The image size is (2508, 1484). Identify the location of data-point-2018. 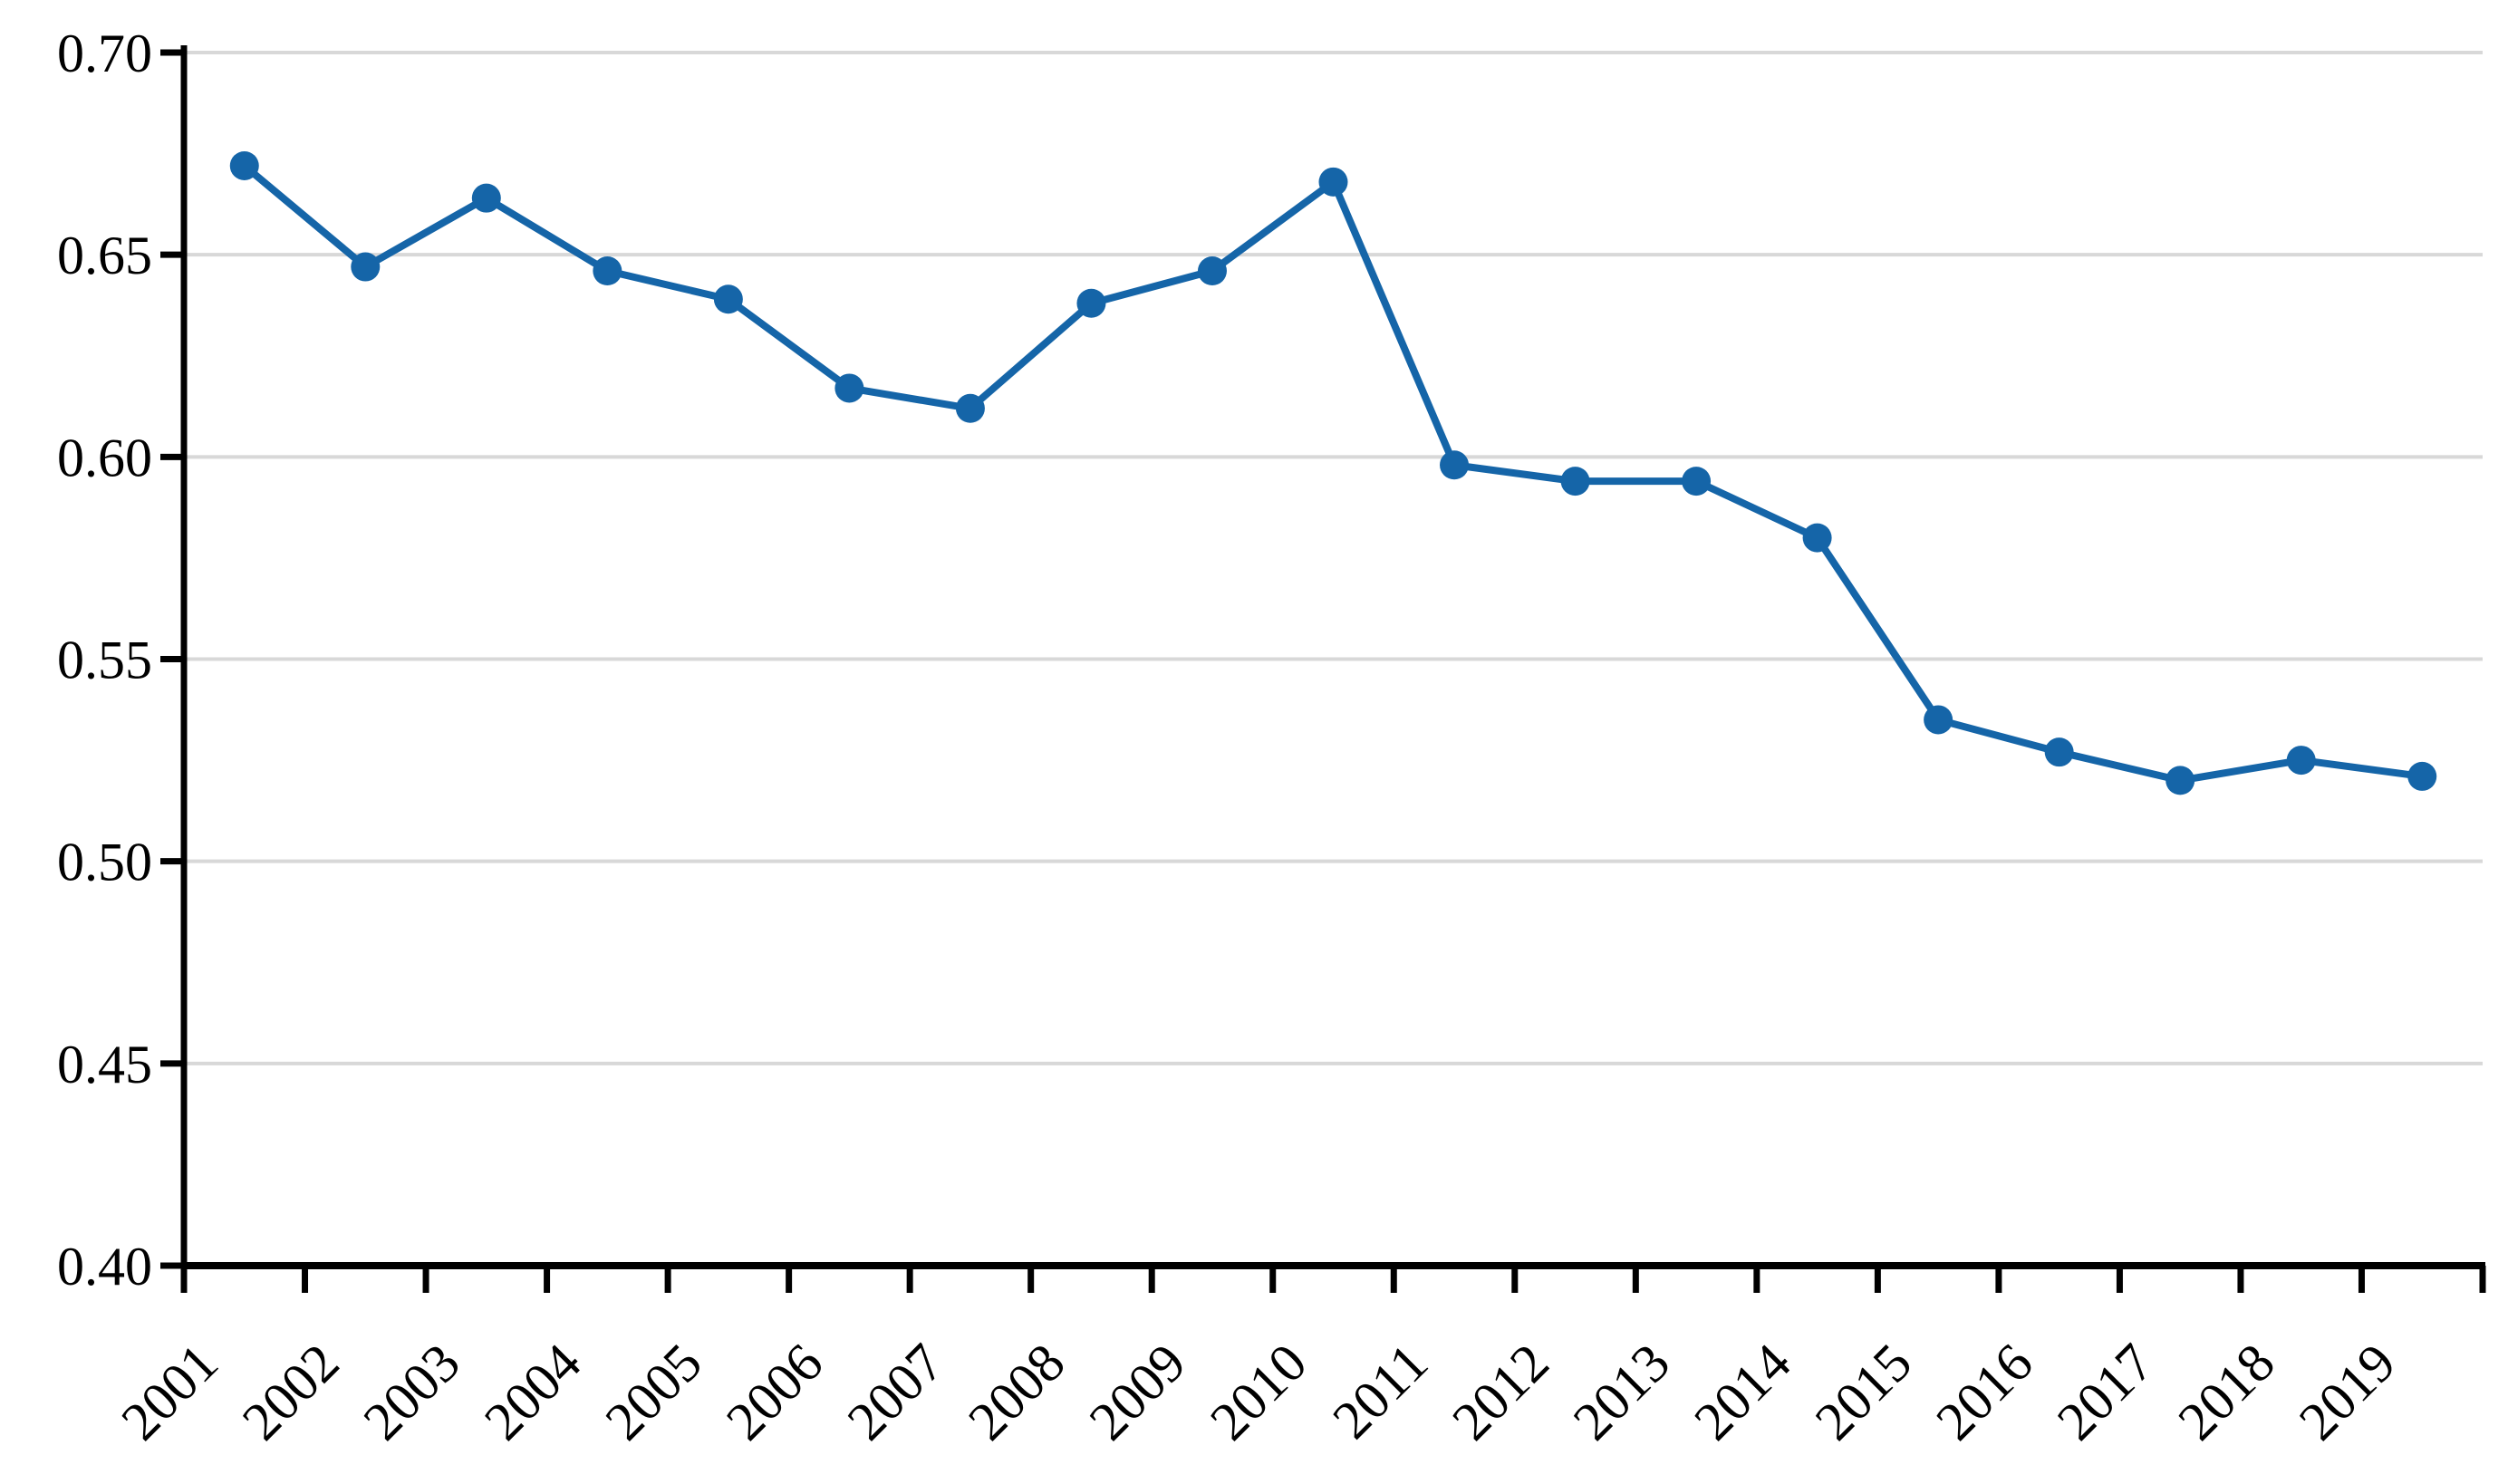
(2301, 761).